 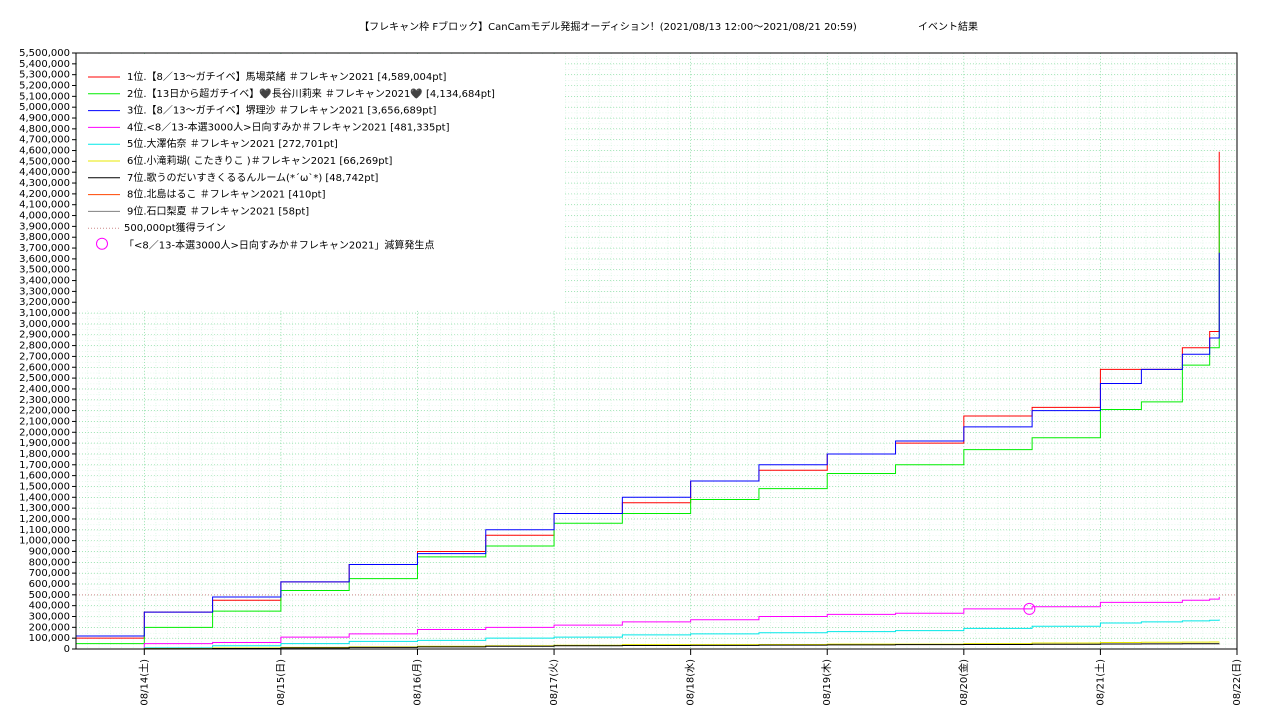 What do you see at coordinates (44, 270) in the screenshot?
I see `y-tick-label: 3,500,000` at bounding box center [44, 270].